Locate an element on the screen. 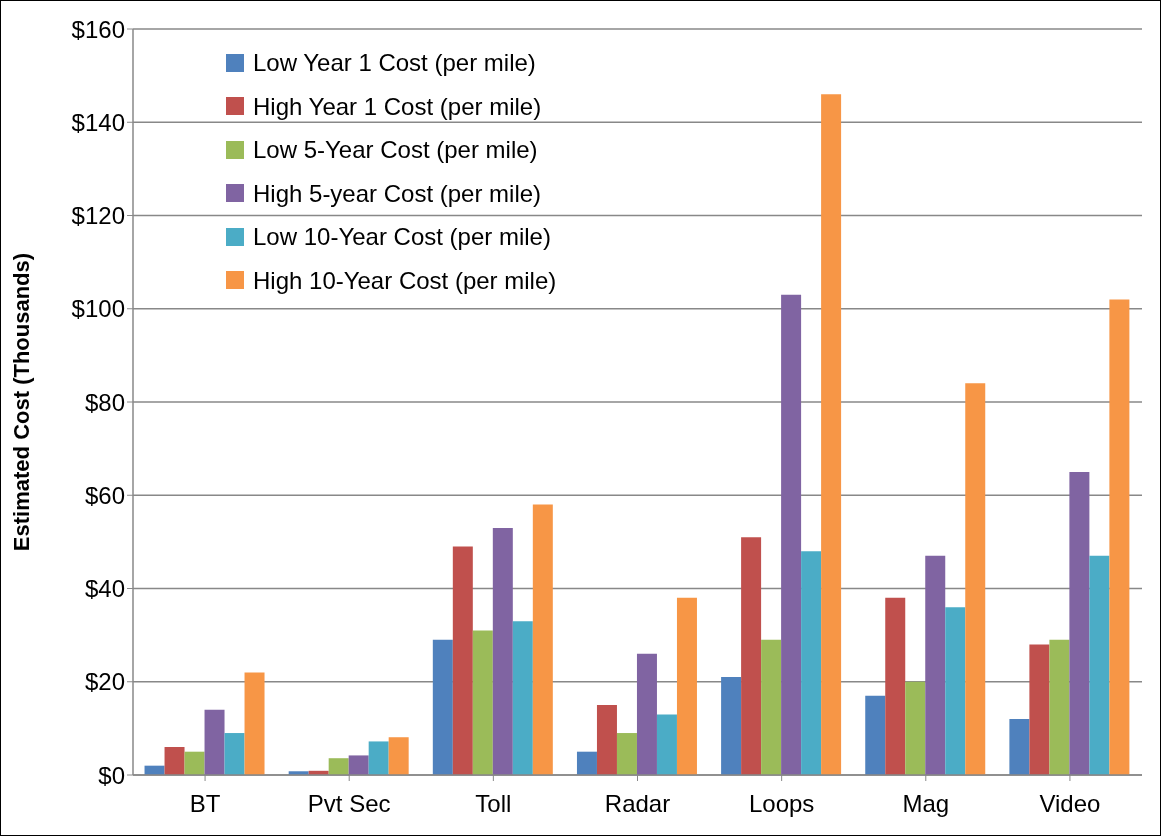 This screenshot has height=836, width=1161. legend-label: Low 5-Year Cost (per mile) is located at coordinates (395, 150).